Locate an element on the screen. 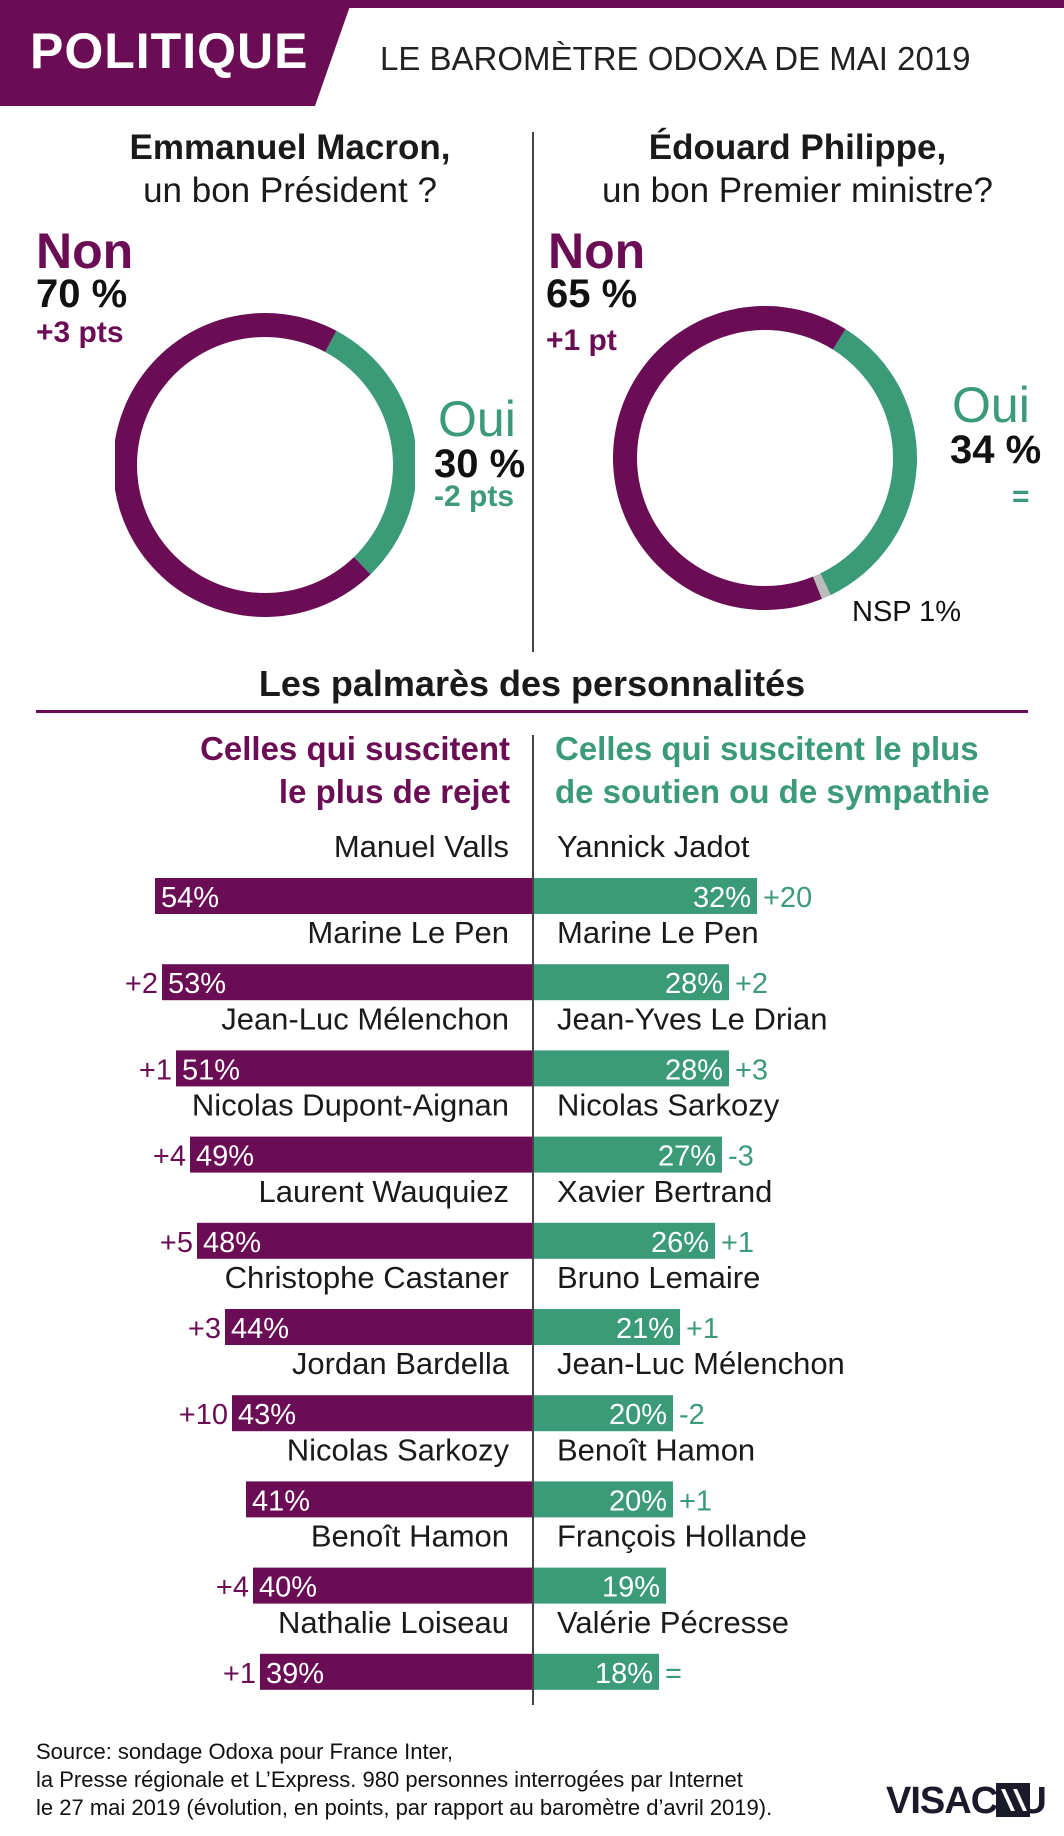  support-bar-value: 18% is located at coordinates (624, 1674).